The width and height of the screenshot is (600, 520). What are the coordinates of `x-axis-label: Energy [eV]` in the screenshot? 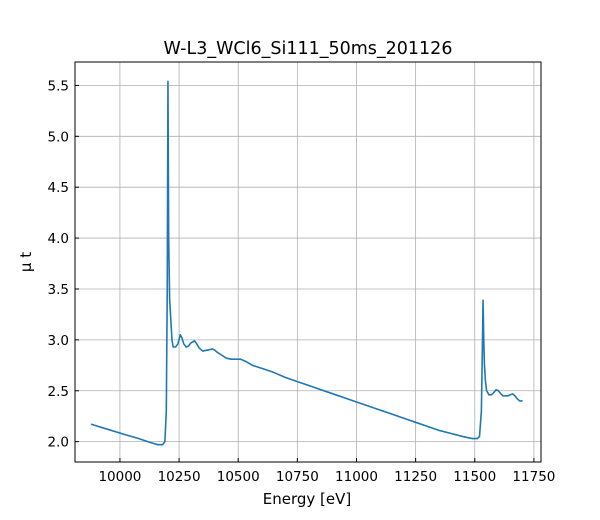 It's located at (307, 499).